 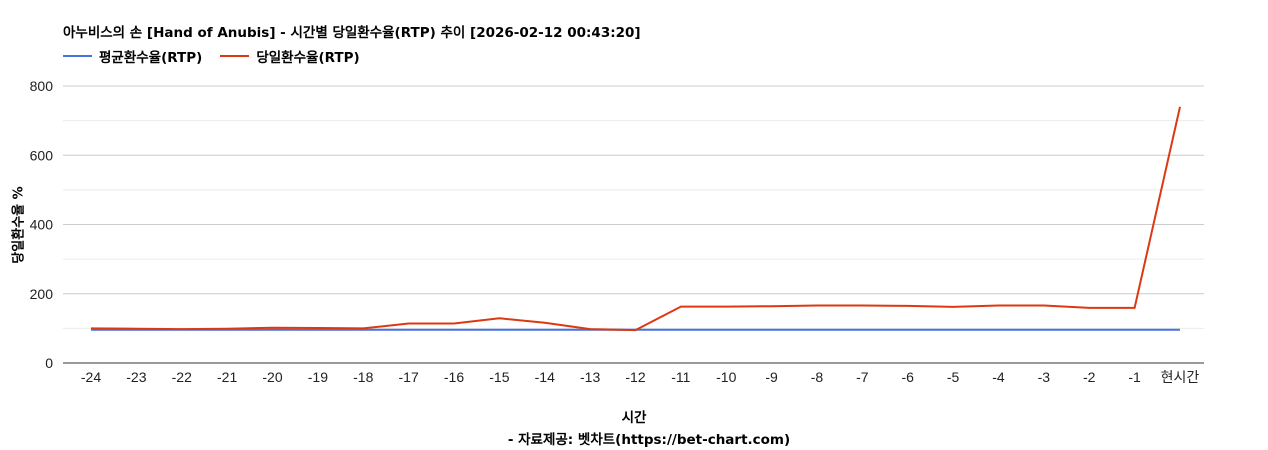 What do you see at coordinates (318, 377) in the screenshot?
I see `x-tick-label: -19` at bounding box center [318, 377].